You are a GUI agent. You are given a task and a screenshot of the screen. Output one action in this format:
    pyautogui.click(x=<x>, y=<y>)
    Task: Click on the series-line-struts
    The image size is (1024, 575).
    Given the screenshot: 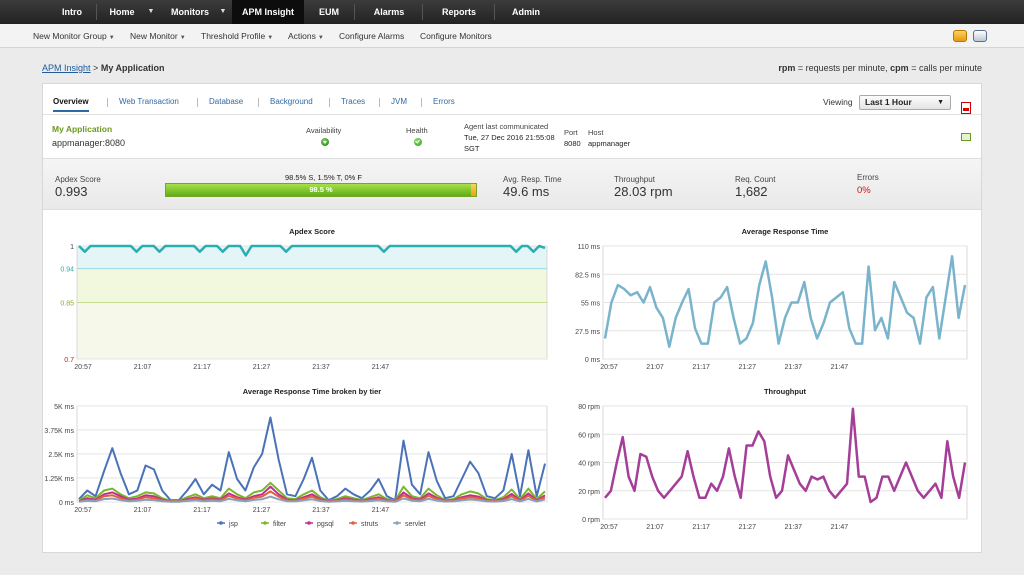 What is the action you would take?
    pyautogui.click(x=312, y=496)
    